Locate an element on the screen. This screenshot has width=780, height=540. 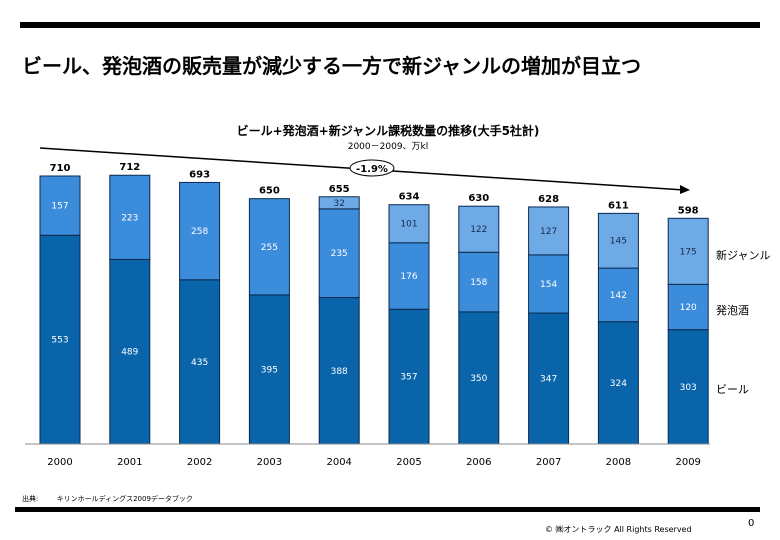
total-label: 693 is located at coordinates (199, 174).